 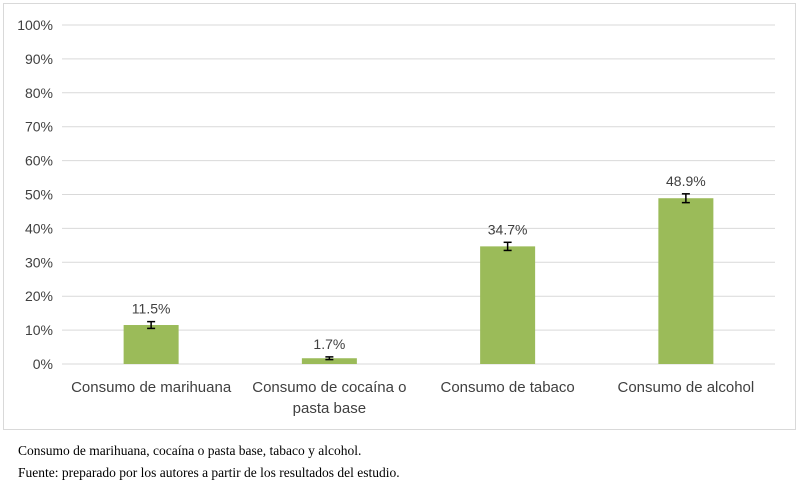 I want to click on y-tick-label: 0%, so click(x=43, y=364).